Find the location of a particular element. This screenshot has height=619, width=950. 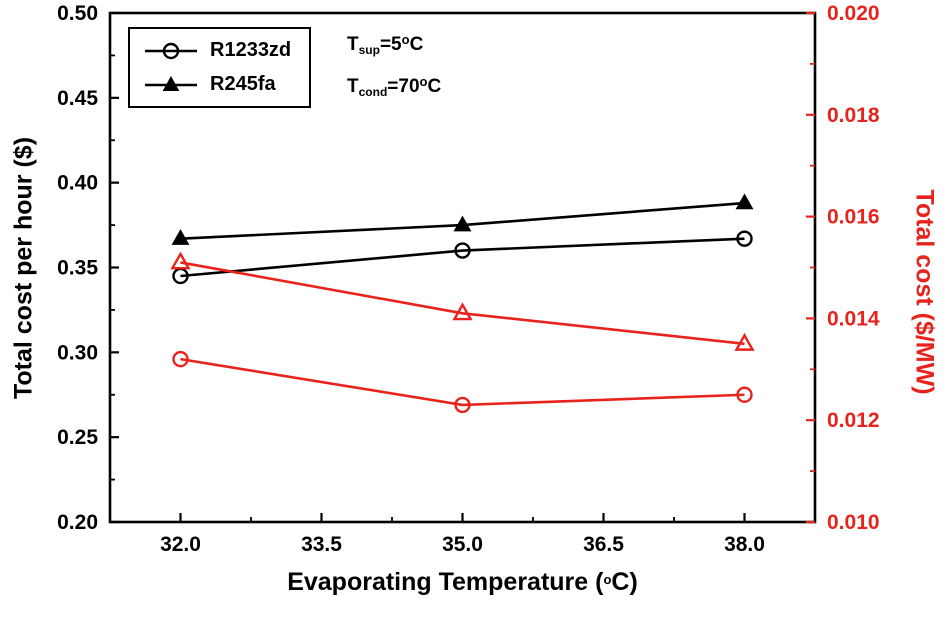

annotation-tcond: Tcond=70oC is located at coordinates (394, 86).